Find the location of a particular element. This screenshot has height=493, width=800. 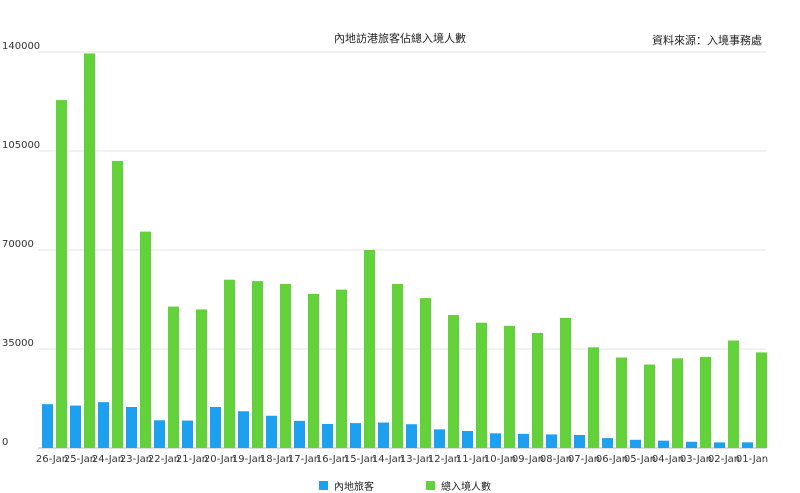

x-tick-label: 17-Jan is located at coordinates (304, 459).